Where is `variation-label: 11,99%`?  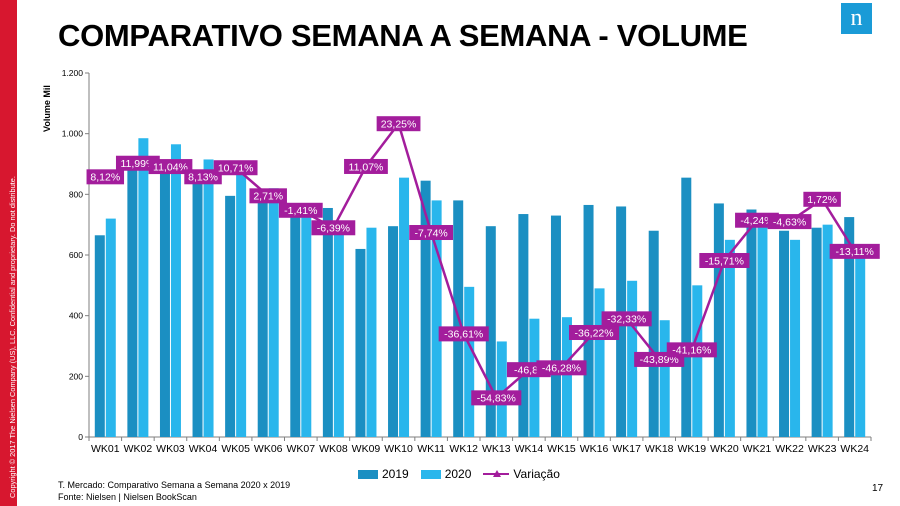 variation-label: 11,99% is located at coordinates (137, 164).